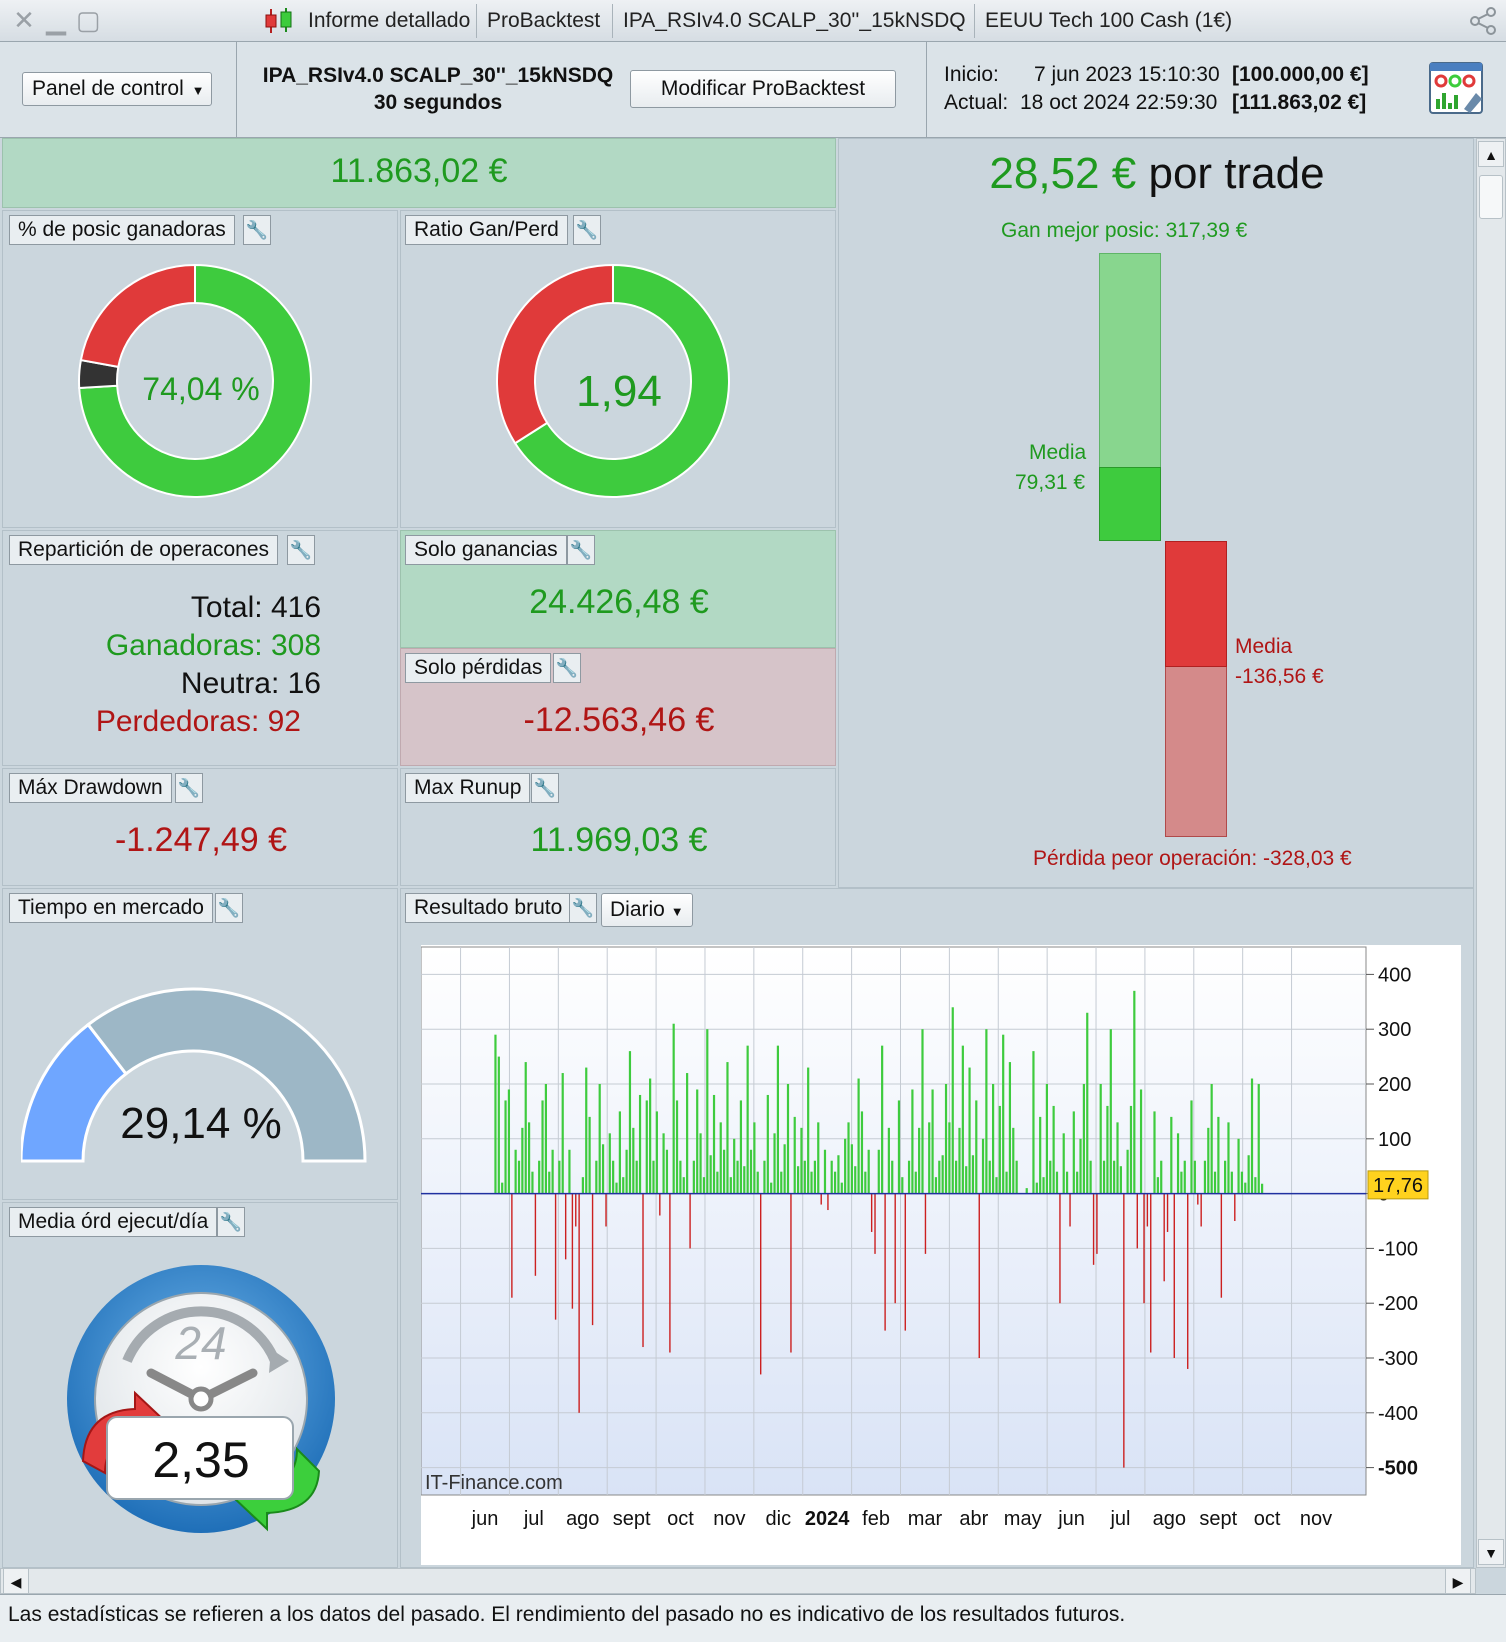 The image size is (1506, 1642). What do you see at coordinates (680, 1519) in the screenshot?
I see `x-tick-label: oct` at bounding box center [680, 1519].